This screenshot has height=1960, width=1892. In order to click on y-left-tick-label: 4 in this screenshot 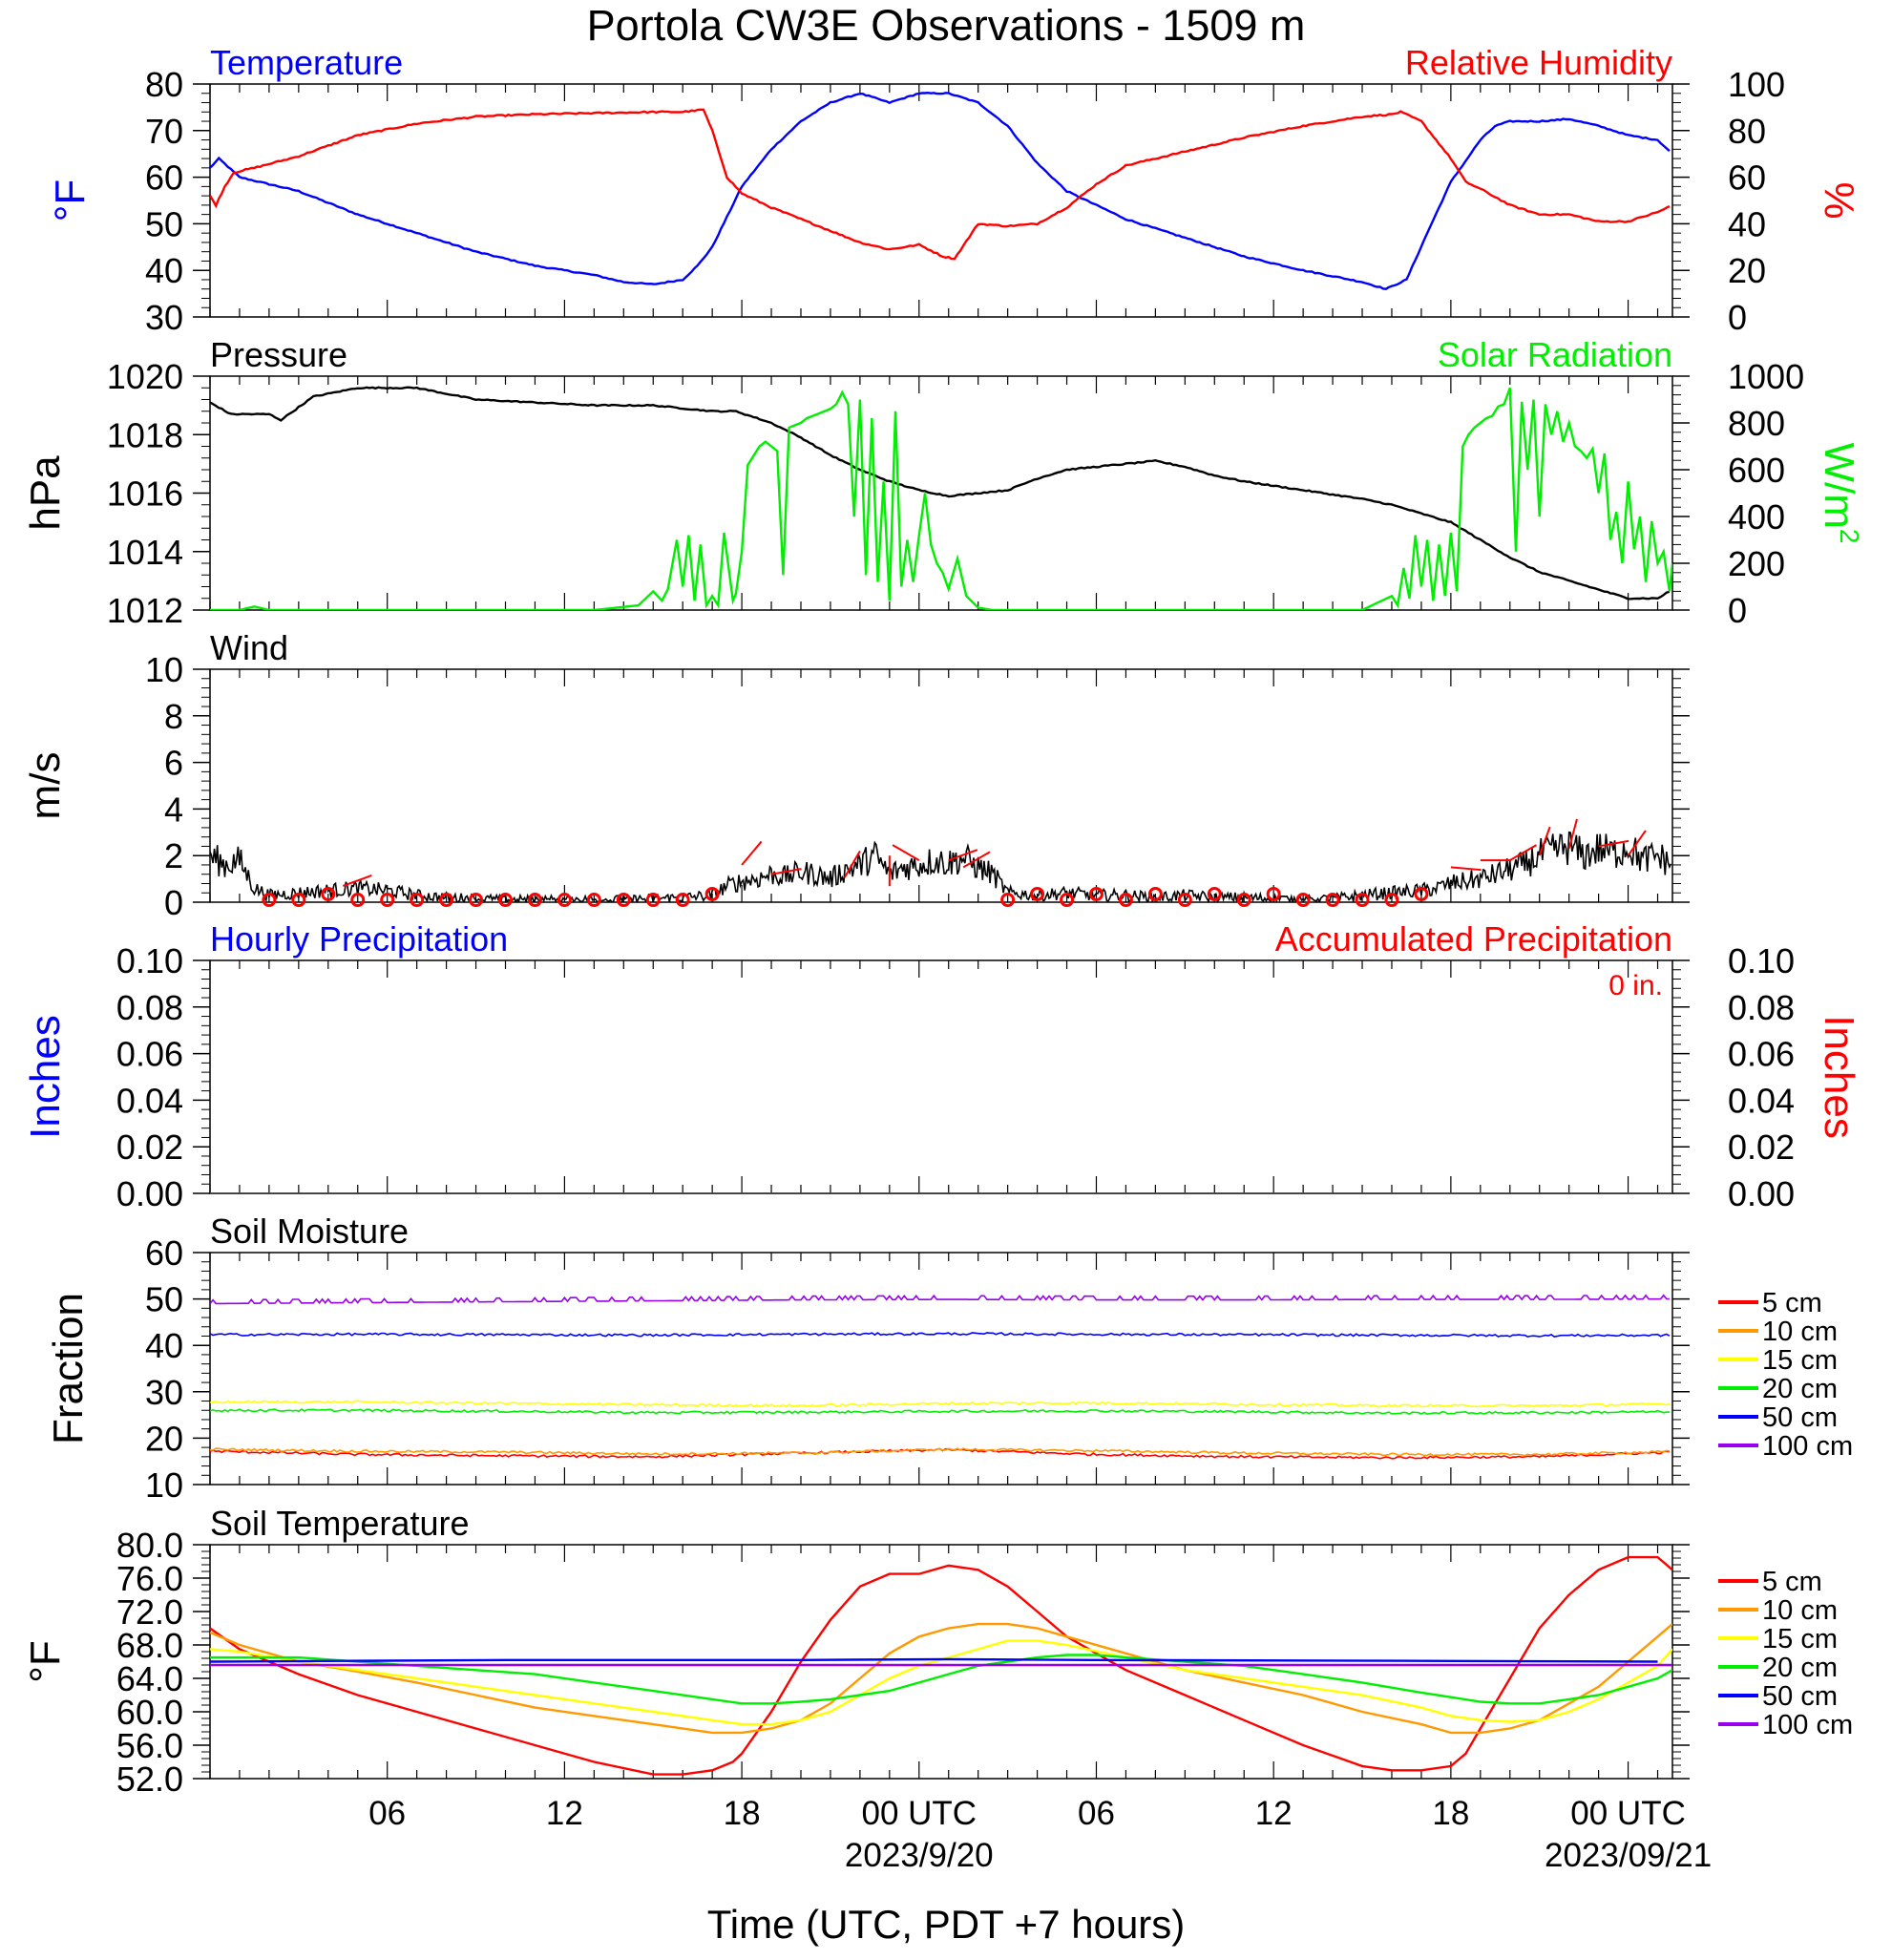, I will do `click(173, 809)`.